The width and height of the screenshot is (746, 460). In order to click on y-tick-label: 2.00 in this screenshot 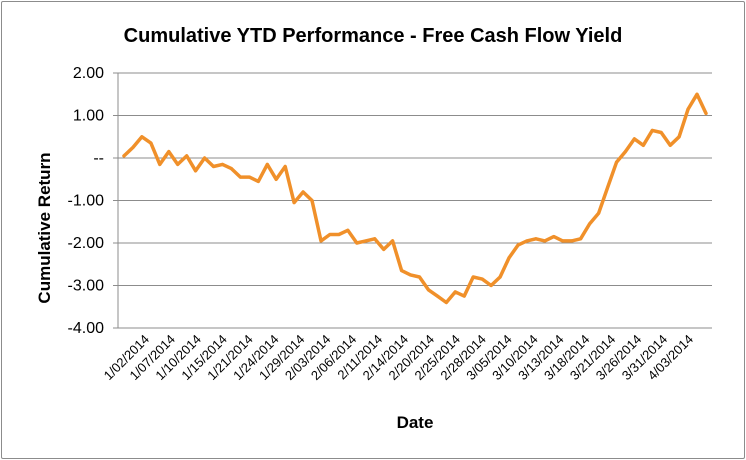, I will do `click(88, 73)`.